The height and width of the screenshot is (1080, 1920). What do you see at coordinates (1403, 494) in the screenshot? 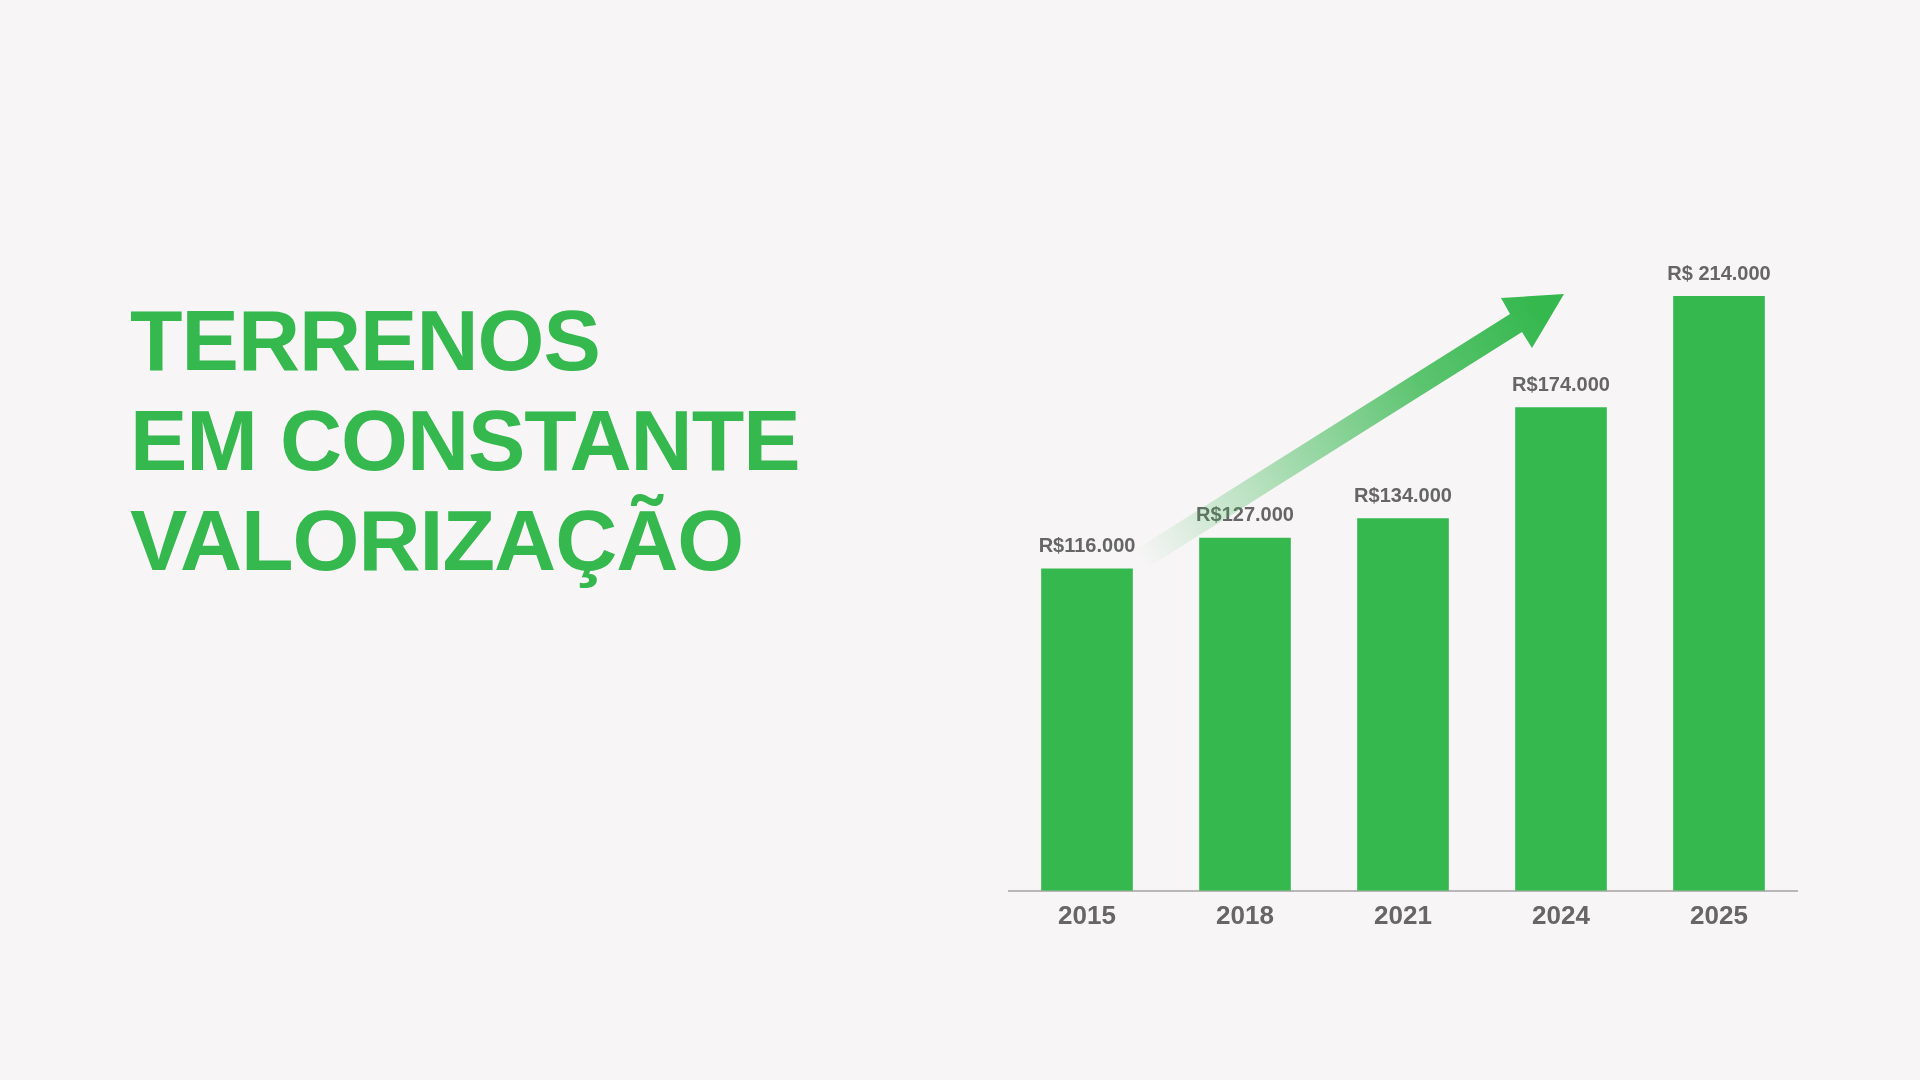
I see `data-label: R$134.000` at bounding box center [1403, 494].